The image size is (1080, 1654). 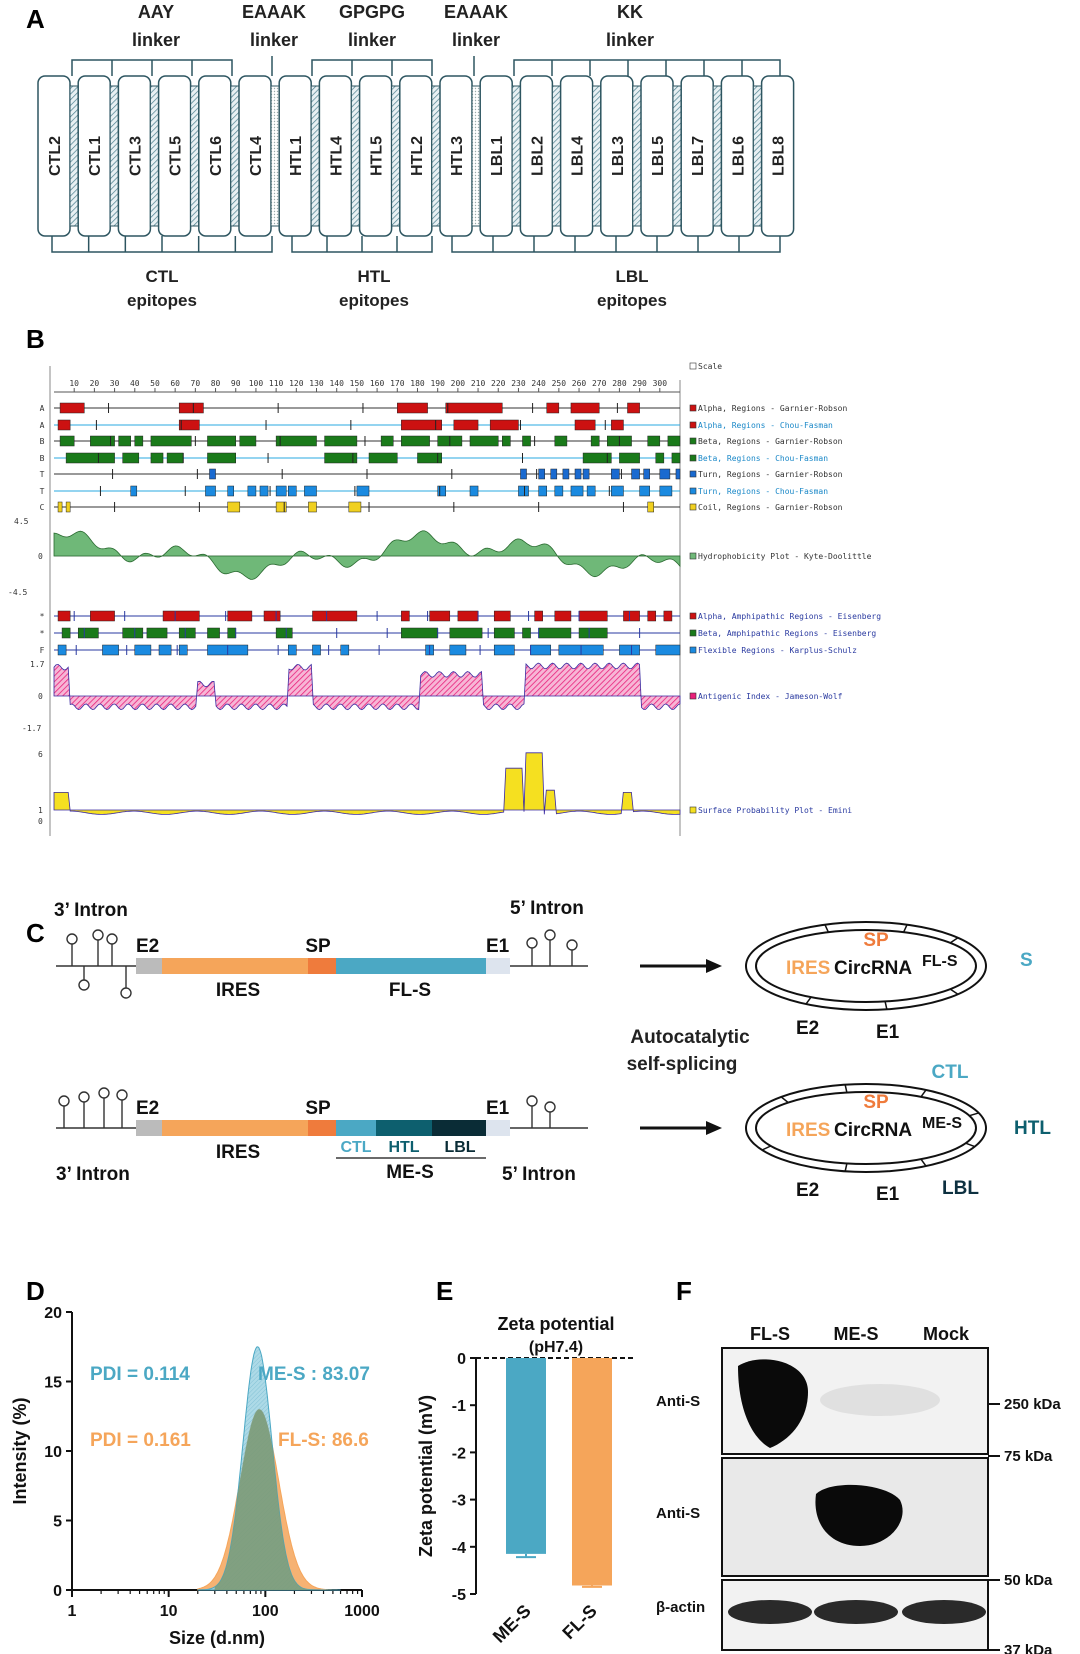 What do you see at coordinates (497, 156) in the screenshot?
I see `epitope-block-label: LBL1` at bounding box center [497, 156].